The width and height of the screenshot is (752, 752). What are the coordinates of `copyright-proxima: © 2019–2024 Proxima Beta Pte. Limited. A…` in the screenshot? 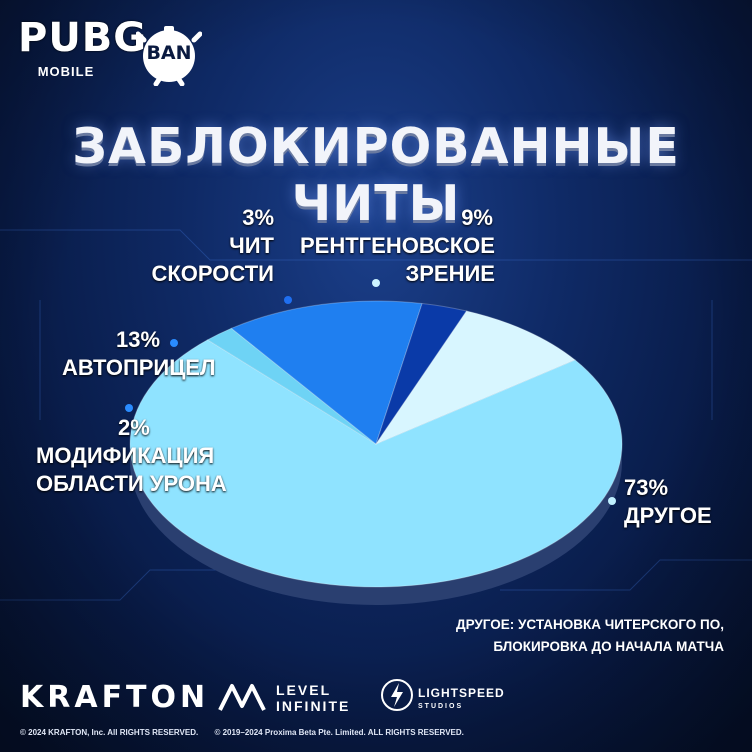 It's located at (339, 732).